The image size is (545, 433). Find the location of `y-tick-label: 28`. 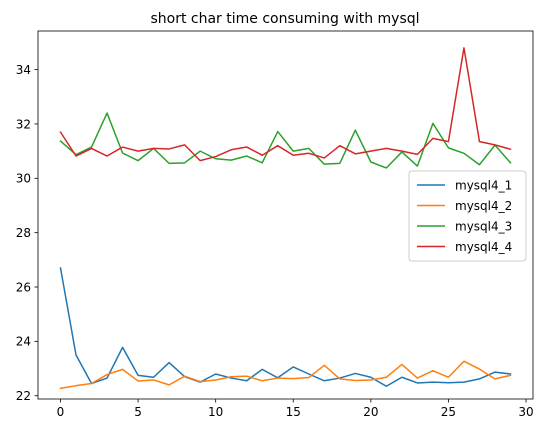

y-tick-label: 28 is located at coordinates (23, 233).